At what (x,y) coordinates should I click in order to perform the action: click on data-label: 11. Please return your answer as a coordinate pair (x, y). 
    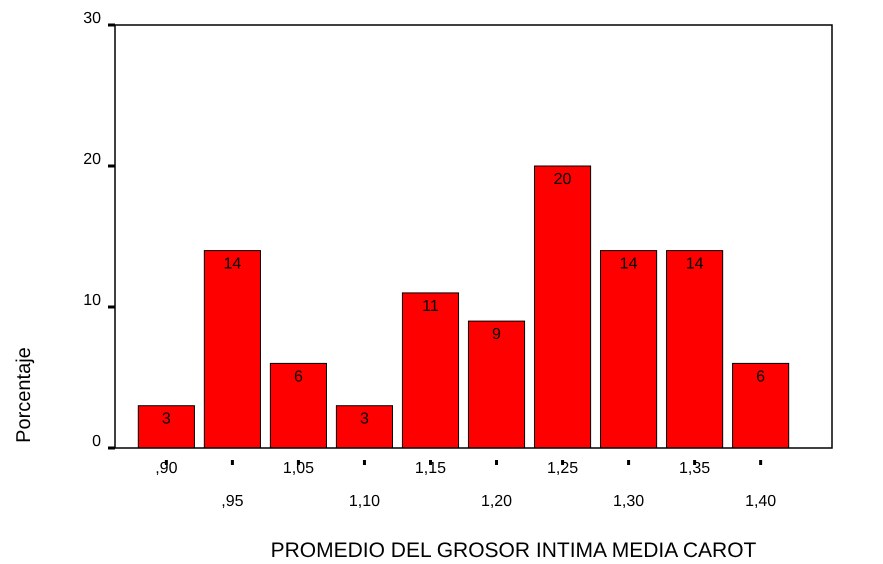
    Looking at the image, I should click on (430, 306).